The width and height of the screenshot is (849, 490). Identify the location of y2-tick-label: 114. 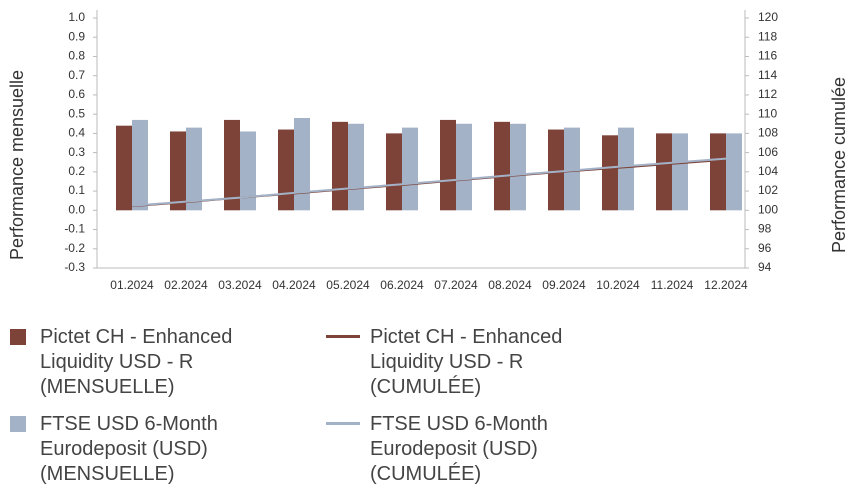
(767, 75).